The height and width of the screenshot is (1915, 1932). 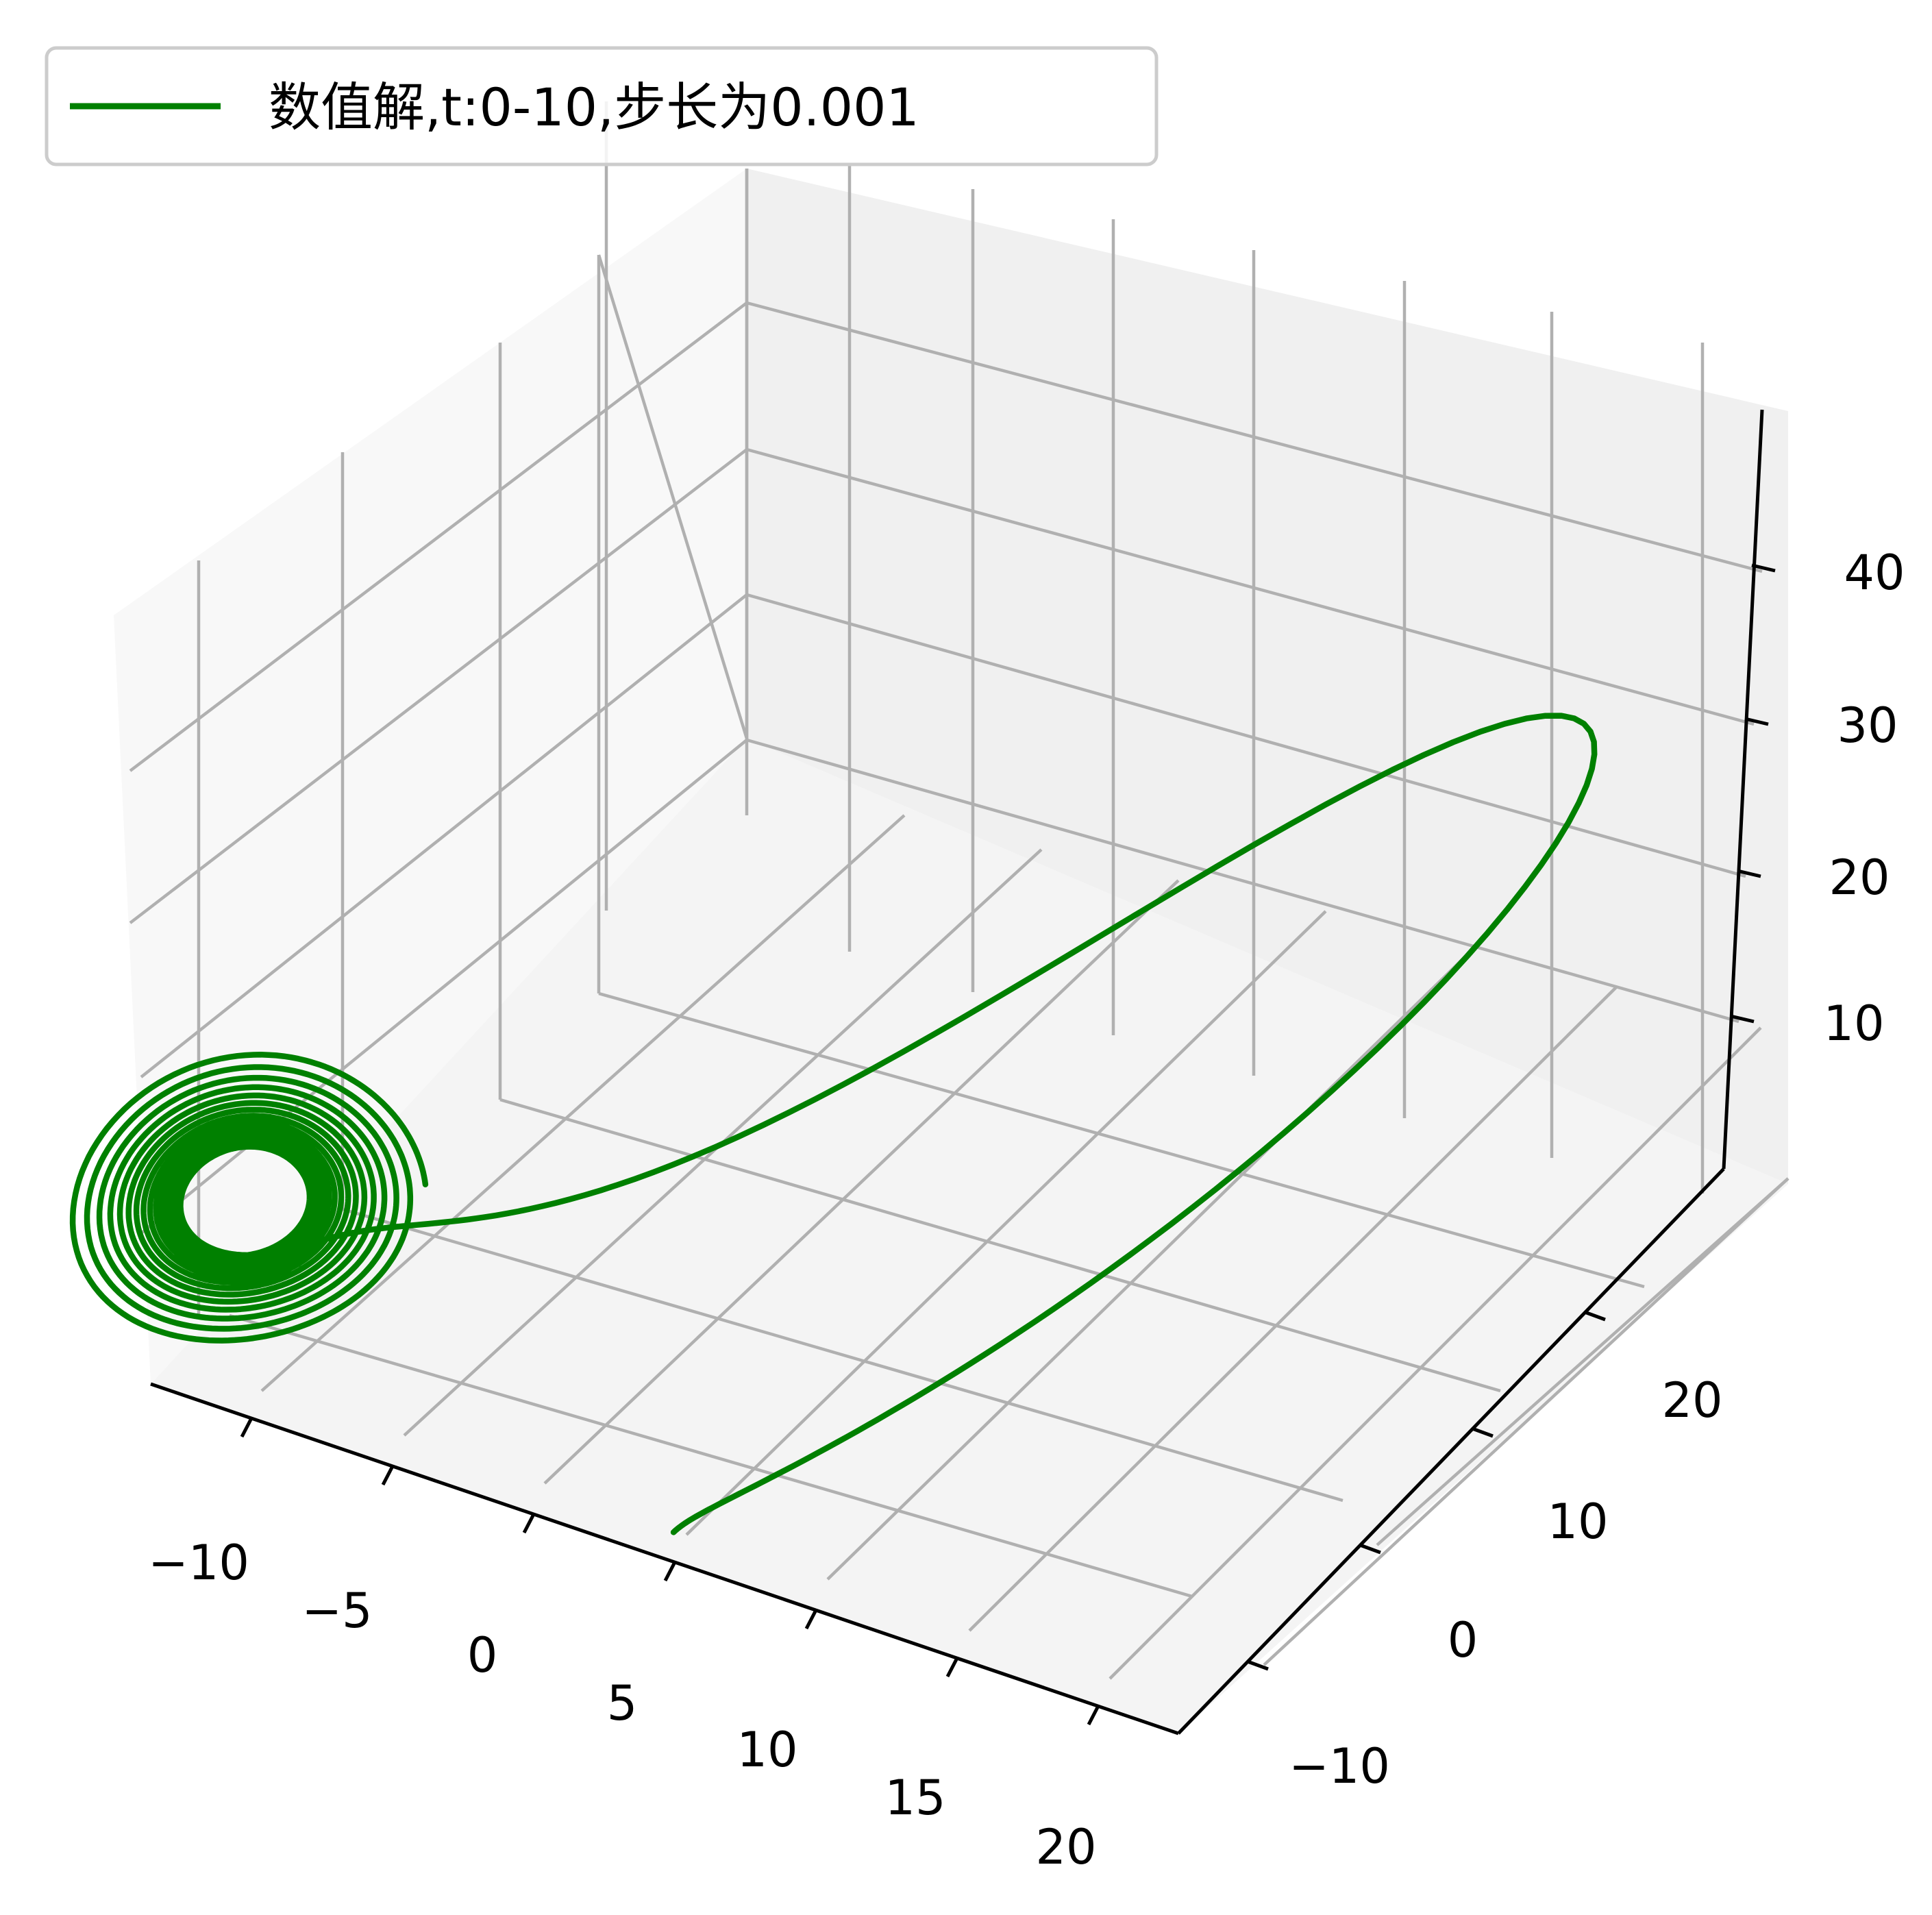 I want to click on y-tick-label: 10, so click(x=1577, y=1522).